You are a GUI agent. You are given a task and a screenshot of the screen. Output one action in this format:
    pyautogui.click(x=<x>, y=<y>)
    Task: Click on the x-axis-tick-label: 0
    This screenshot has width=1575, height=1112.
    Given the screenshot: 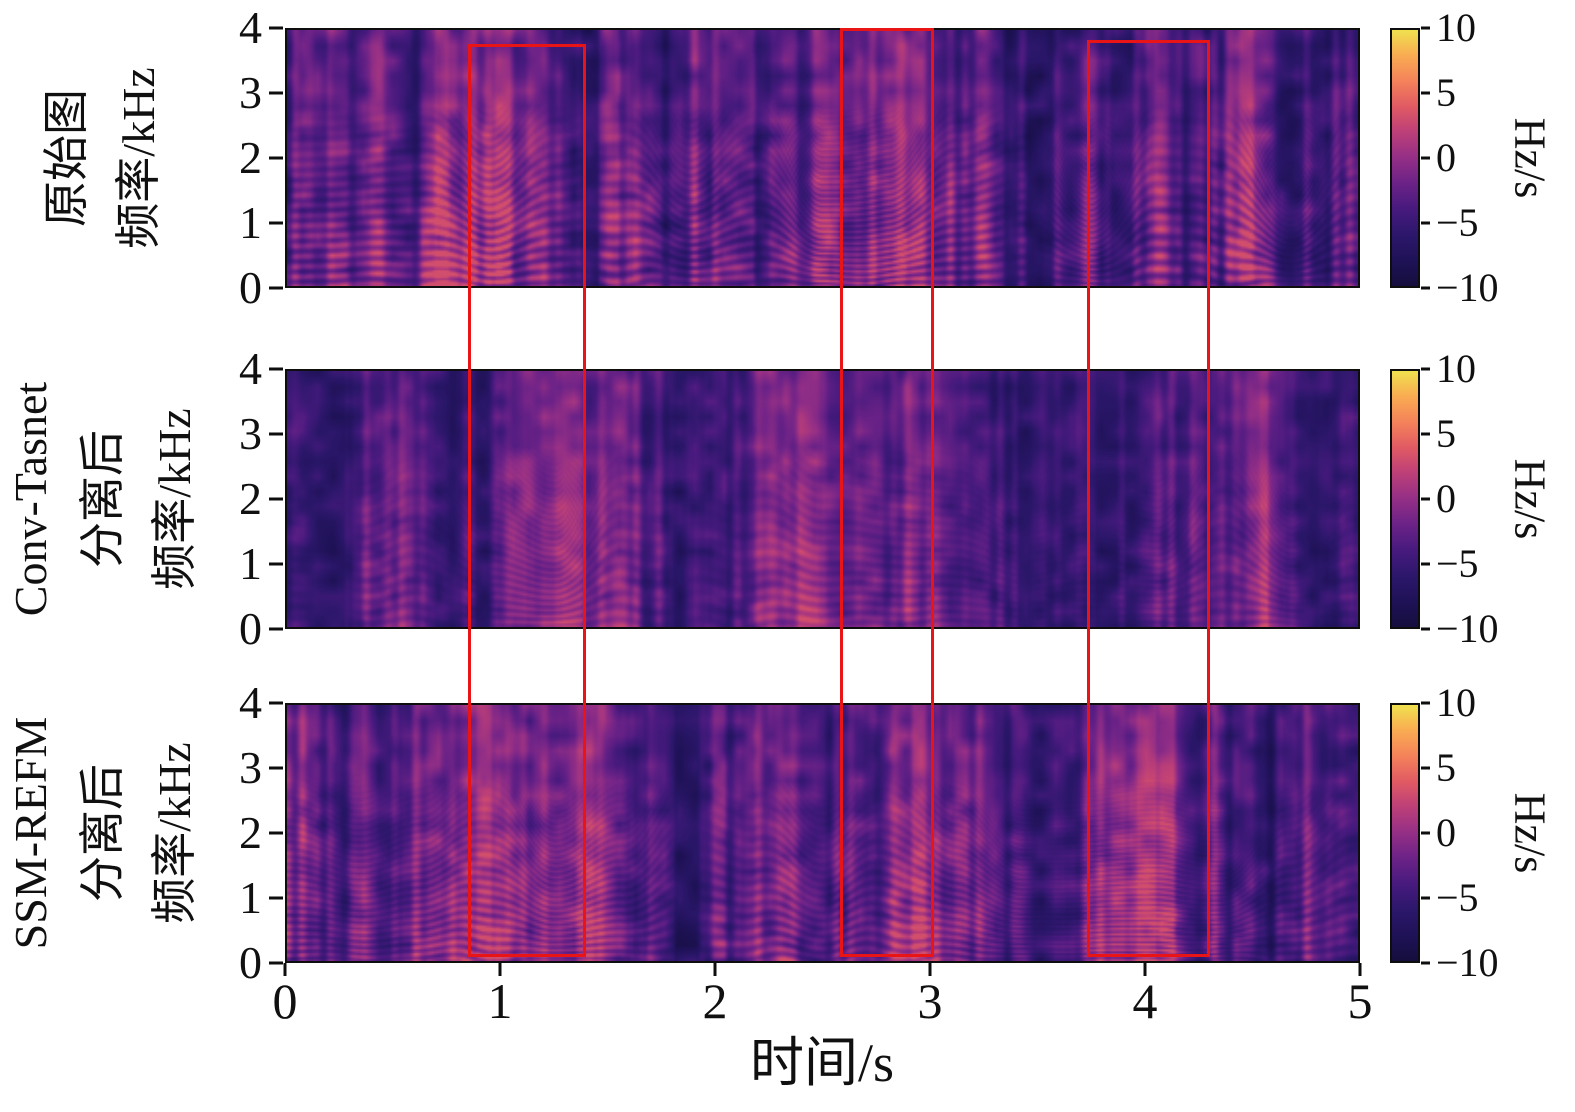 What is the action you would take?
    pyautogui.click(x=285, y=1001)
    